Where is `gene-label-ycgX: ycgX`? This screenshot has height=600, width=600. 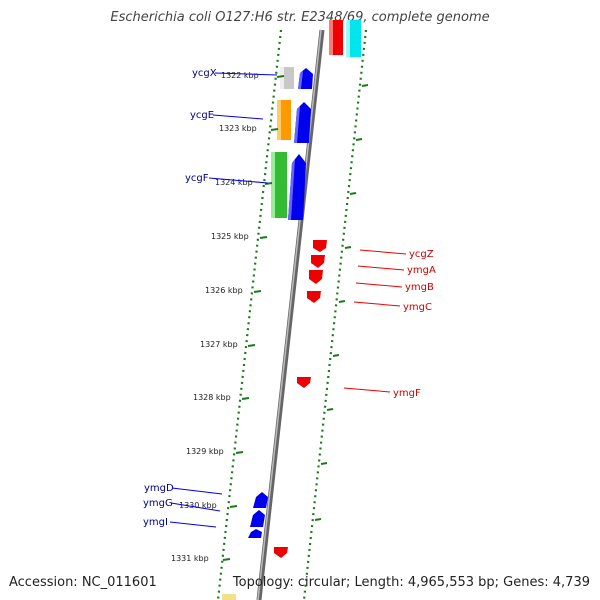 gene-label-ycgX: ycgX is located at coordinates (204, 73).